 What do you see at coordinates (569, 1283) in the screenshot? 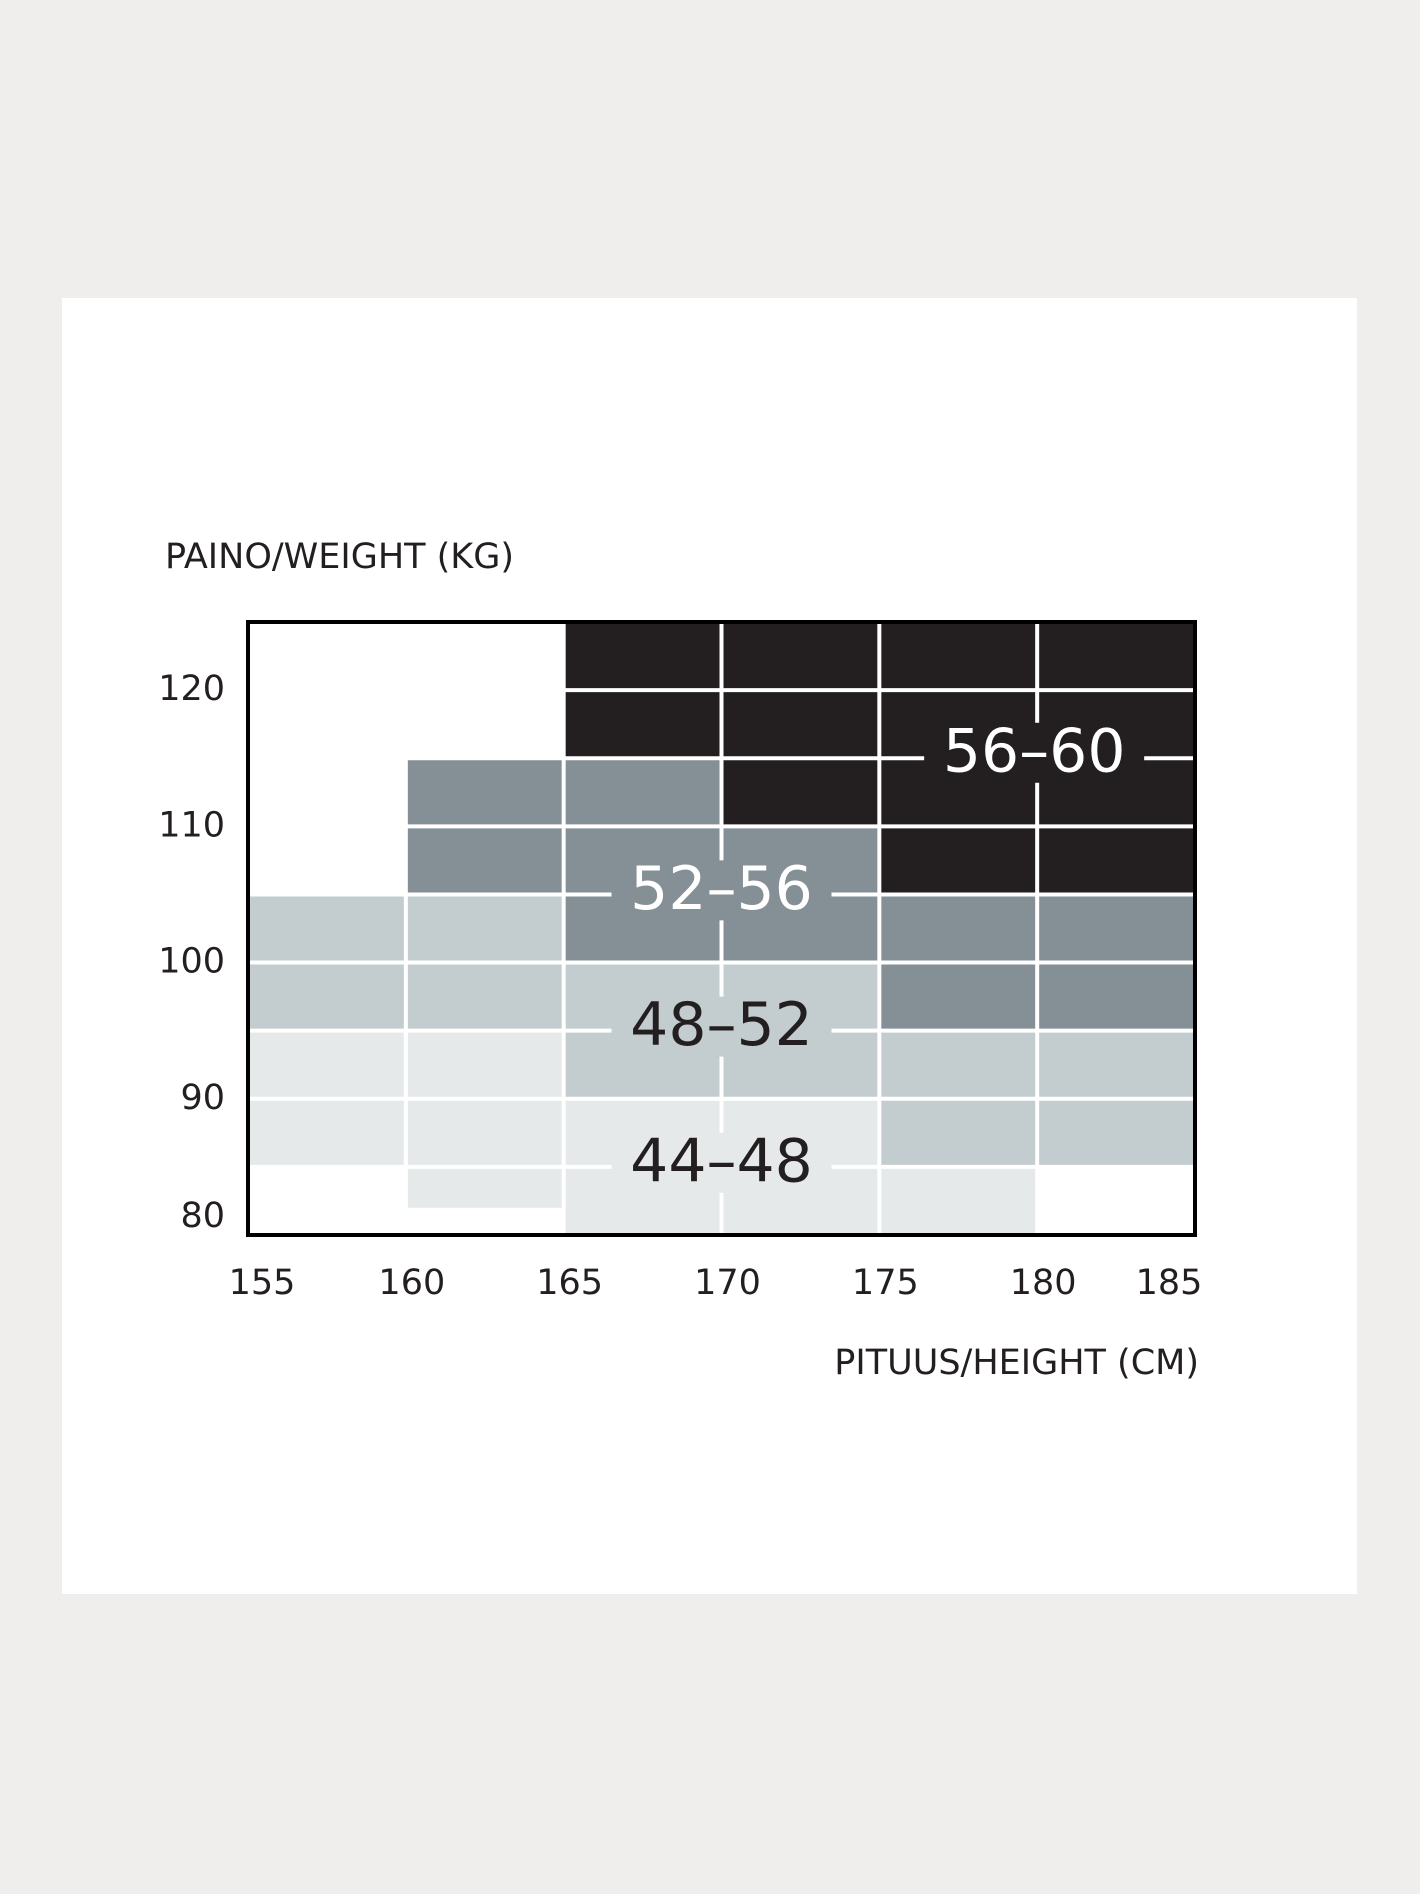
I see `x-tick-label: 165` at bounding box center [569, 1283].